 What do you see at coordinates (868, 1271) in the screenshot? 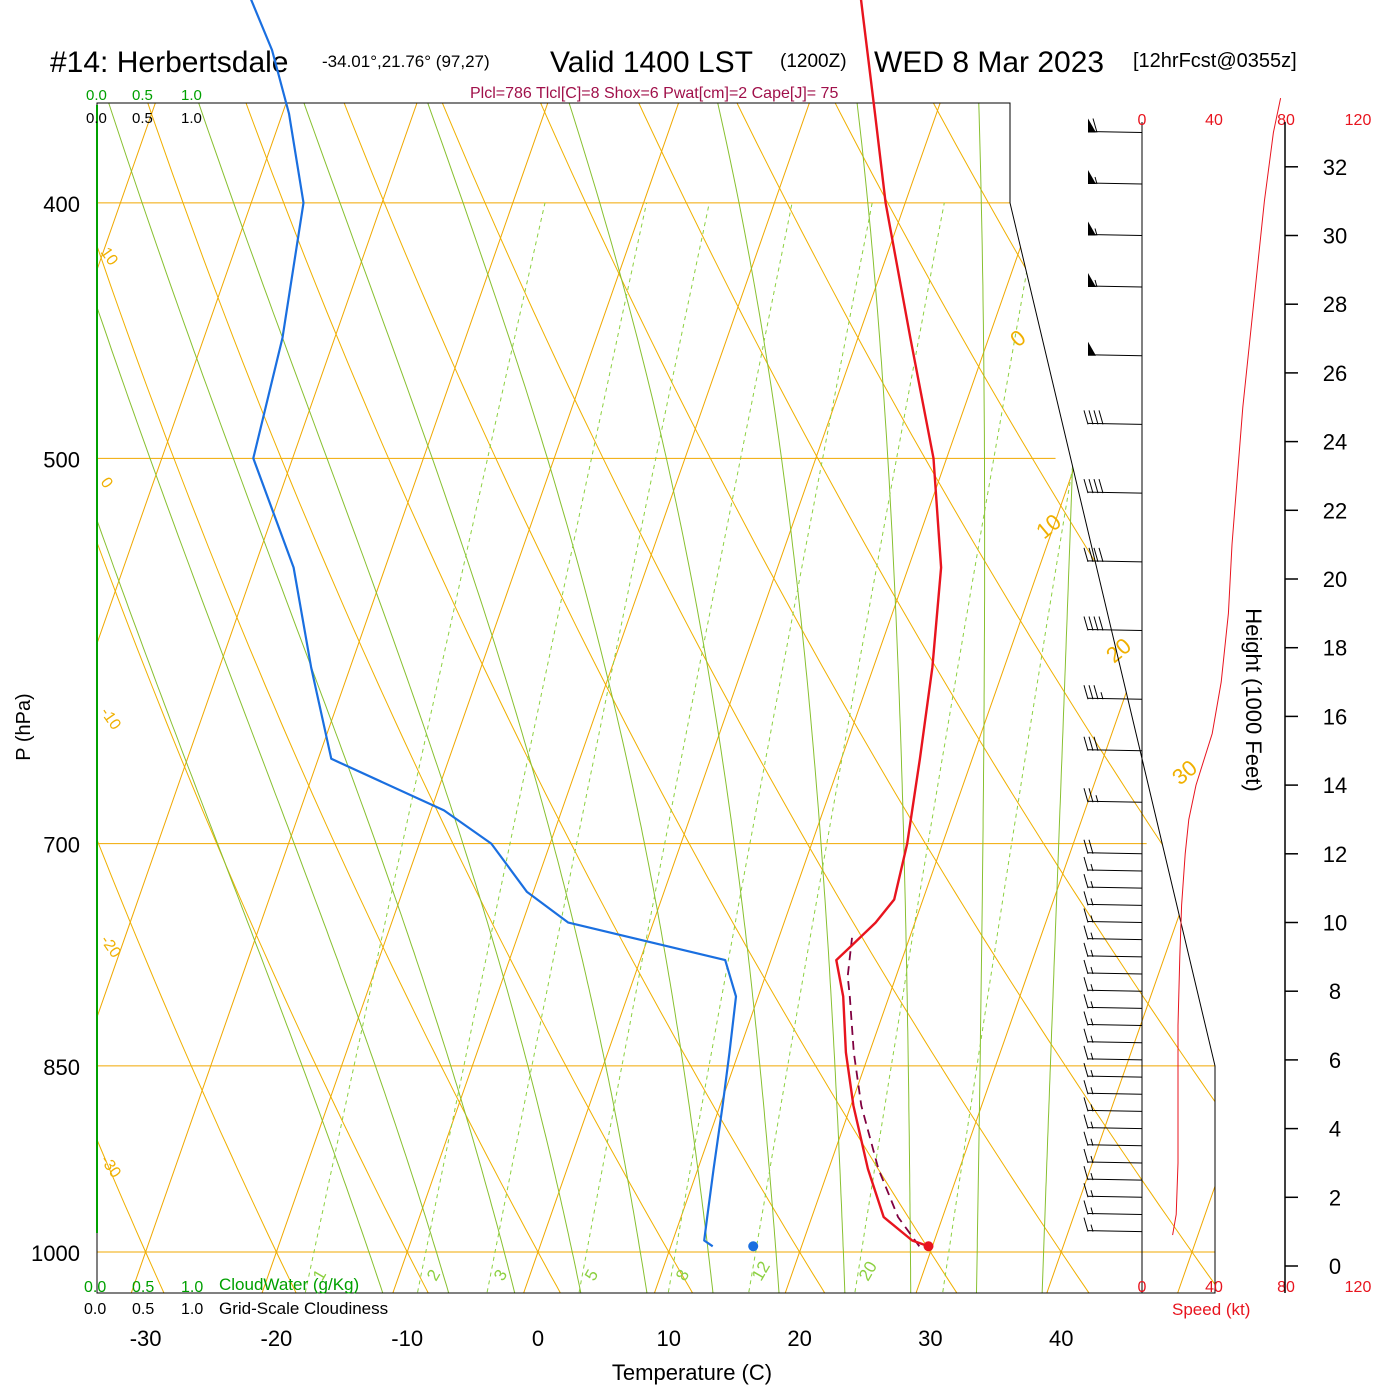
I see `mixing-ratio-label: 20` at bounding box center [868, 1271].